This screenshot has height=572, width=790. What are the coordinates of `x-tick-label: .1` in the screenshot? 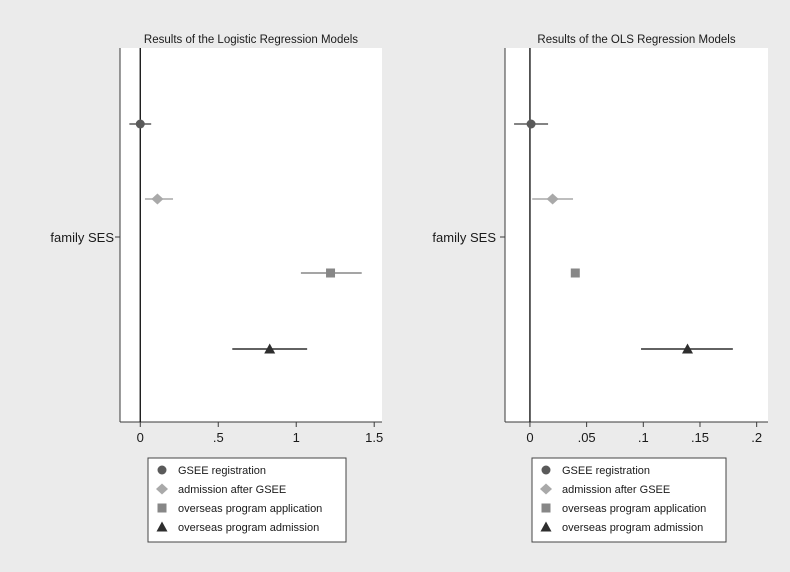 It's located at (643, 437).